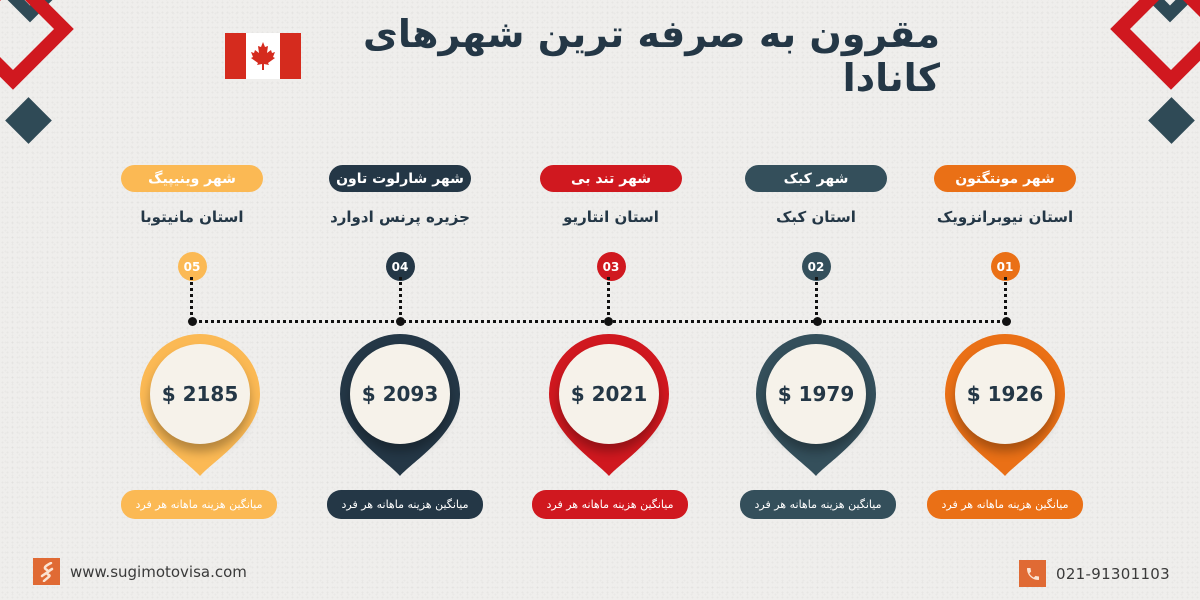 The width and height of the screenshot is (1200, 600). Describe the element at coordinates (816, 394) in the screenshot. I see `price-value: $ 1979` at that location.